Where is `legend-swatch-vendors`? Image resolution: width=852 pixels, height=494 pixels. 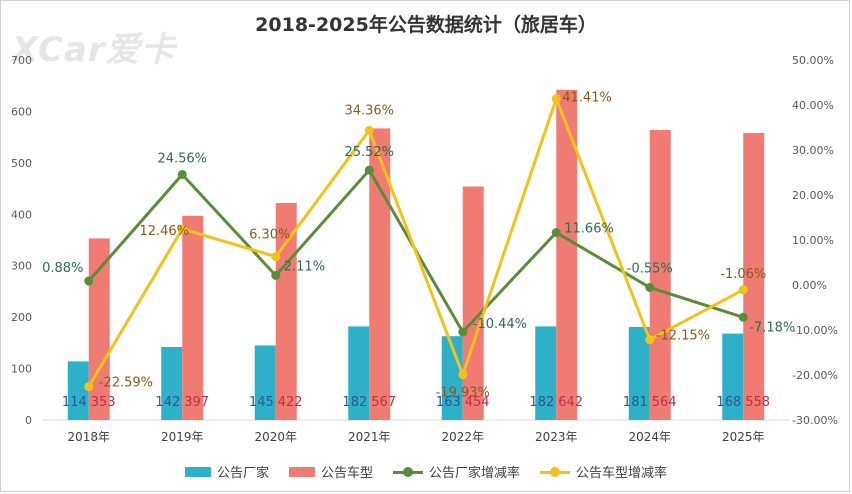 legend-swatch-vendors is located at coordinates (197, 471).